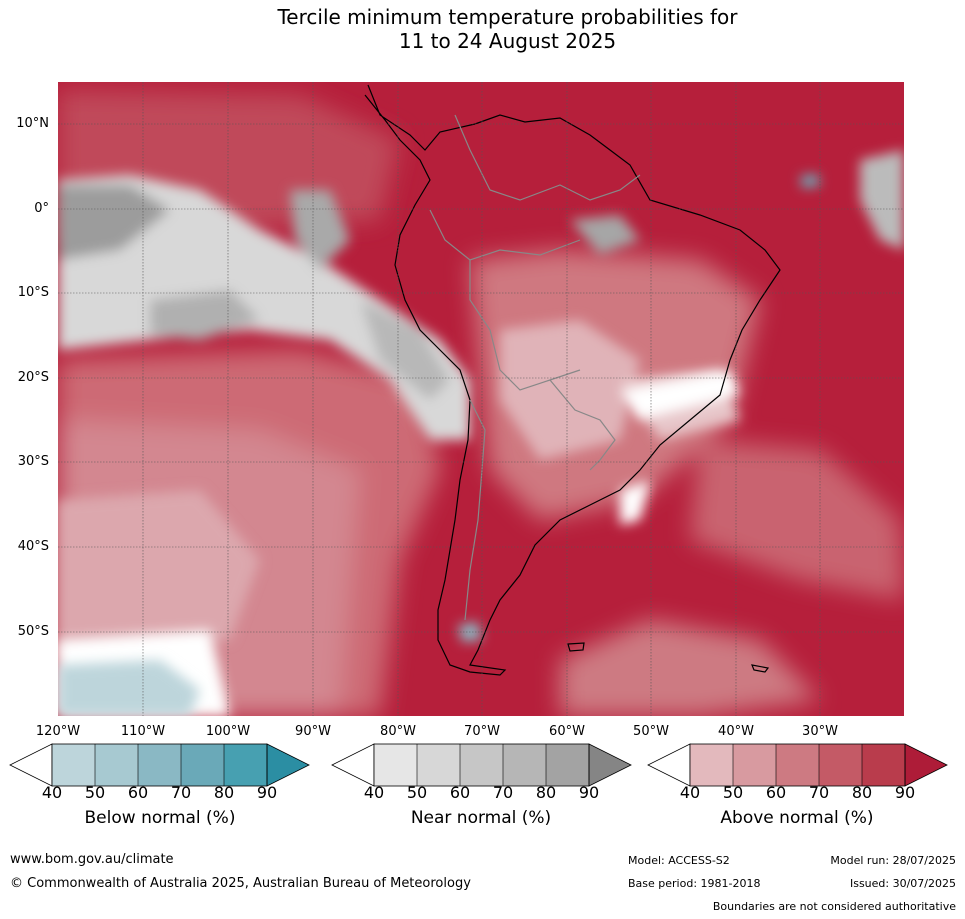 The height and width of the screenshot is (919, 965). What do you see at coordinates (690, 792) in the screenshot?
I see `above-tick-40: 40` at bounding box center [690, 792].